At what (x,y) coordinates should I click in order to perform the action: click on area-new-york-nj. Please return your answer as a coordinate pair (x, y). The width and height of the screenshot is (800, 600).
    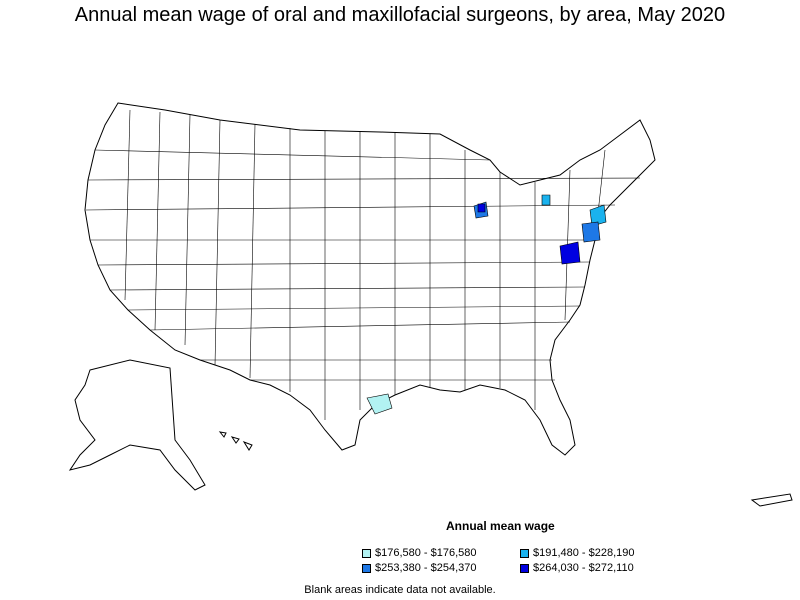
    Looking at the image, I should click on (598, 215).